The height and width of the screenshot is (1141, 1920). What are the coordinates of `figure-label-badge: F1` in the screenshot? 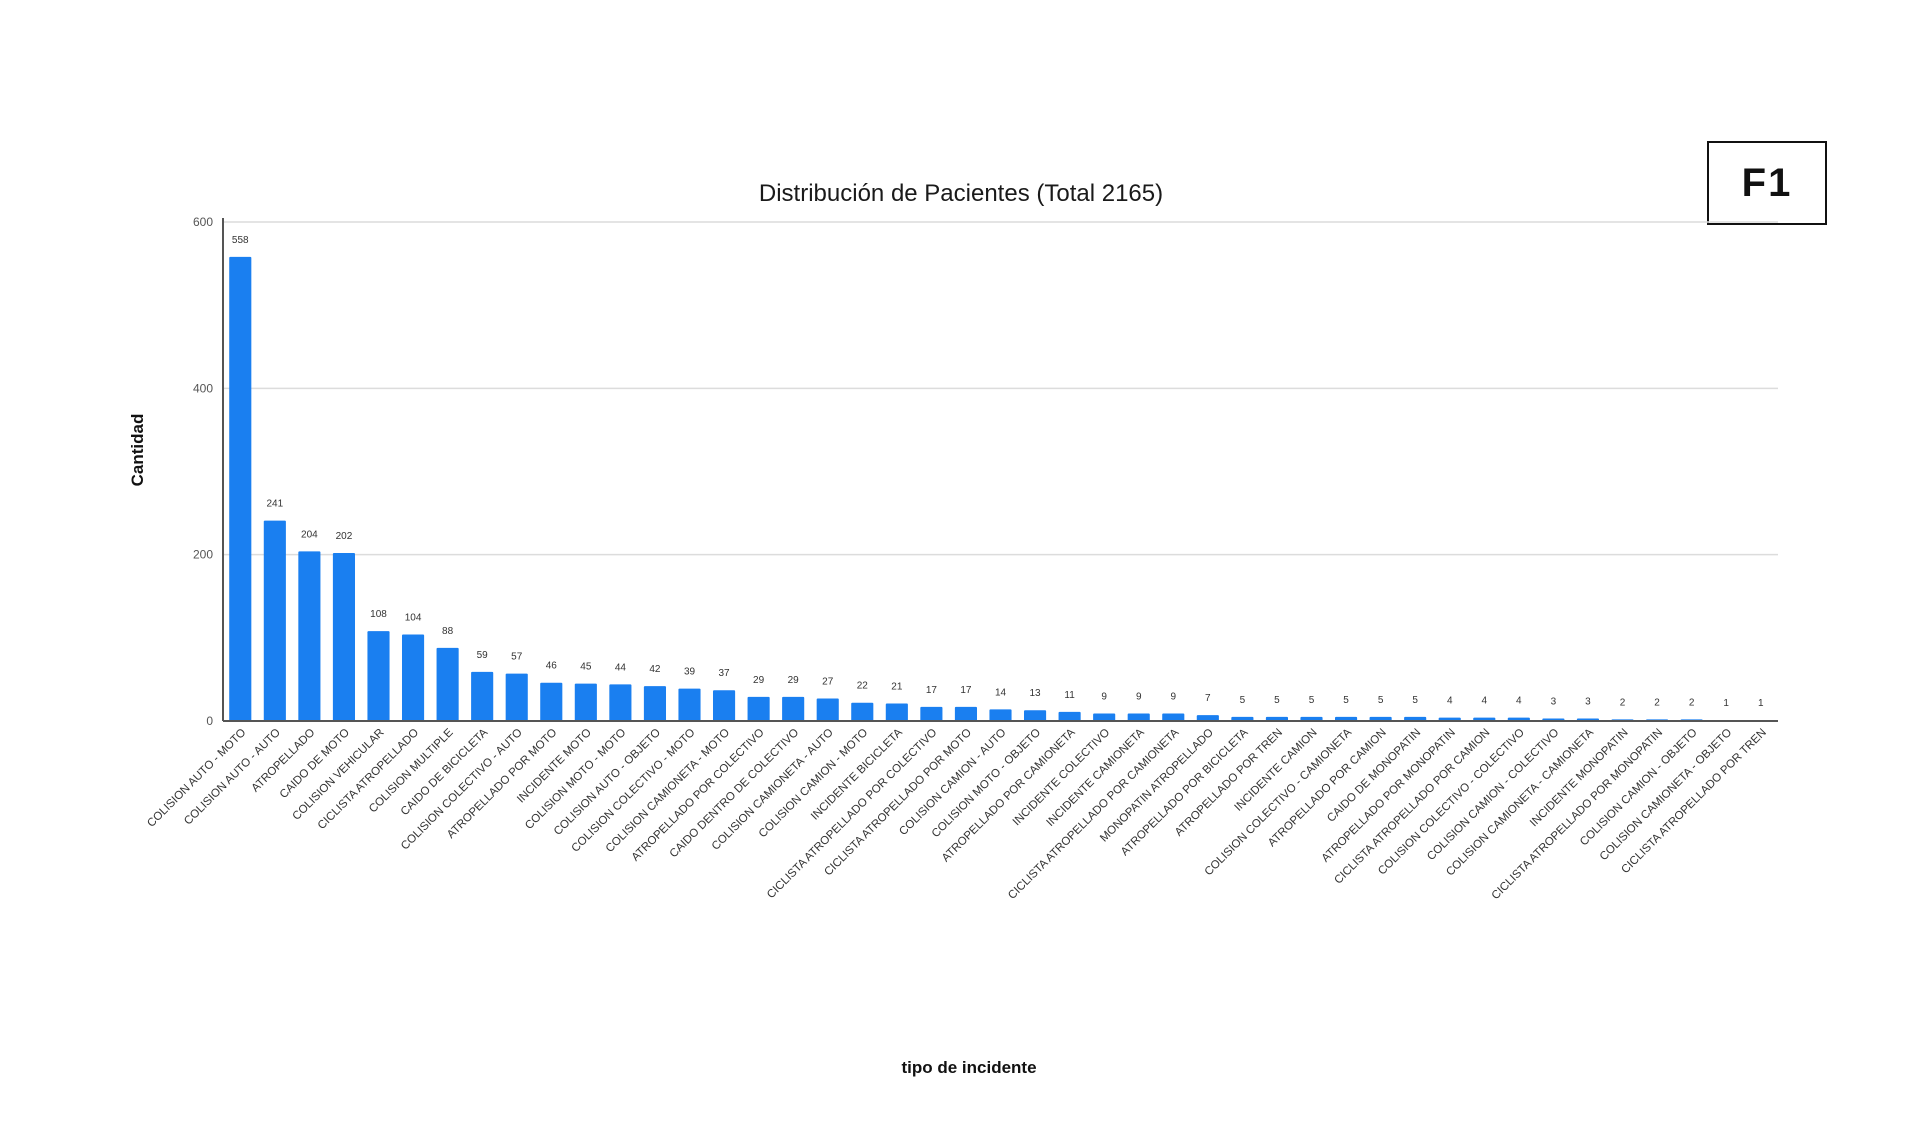 It's located at (1767, 183).